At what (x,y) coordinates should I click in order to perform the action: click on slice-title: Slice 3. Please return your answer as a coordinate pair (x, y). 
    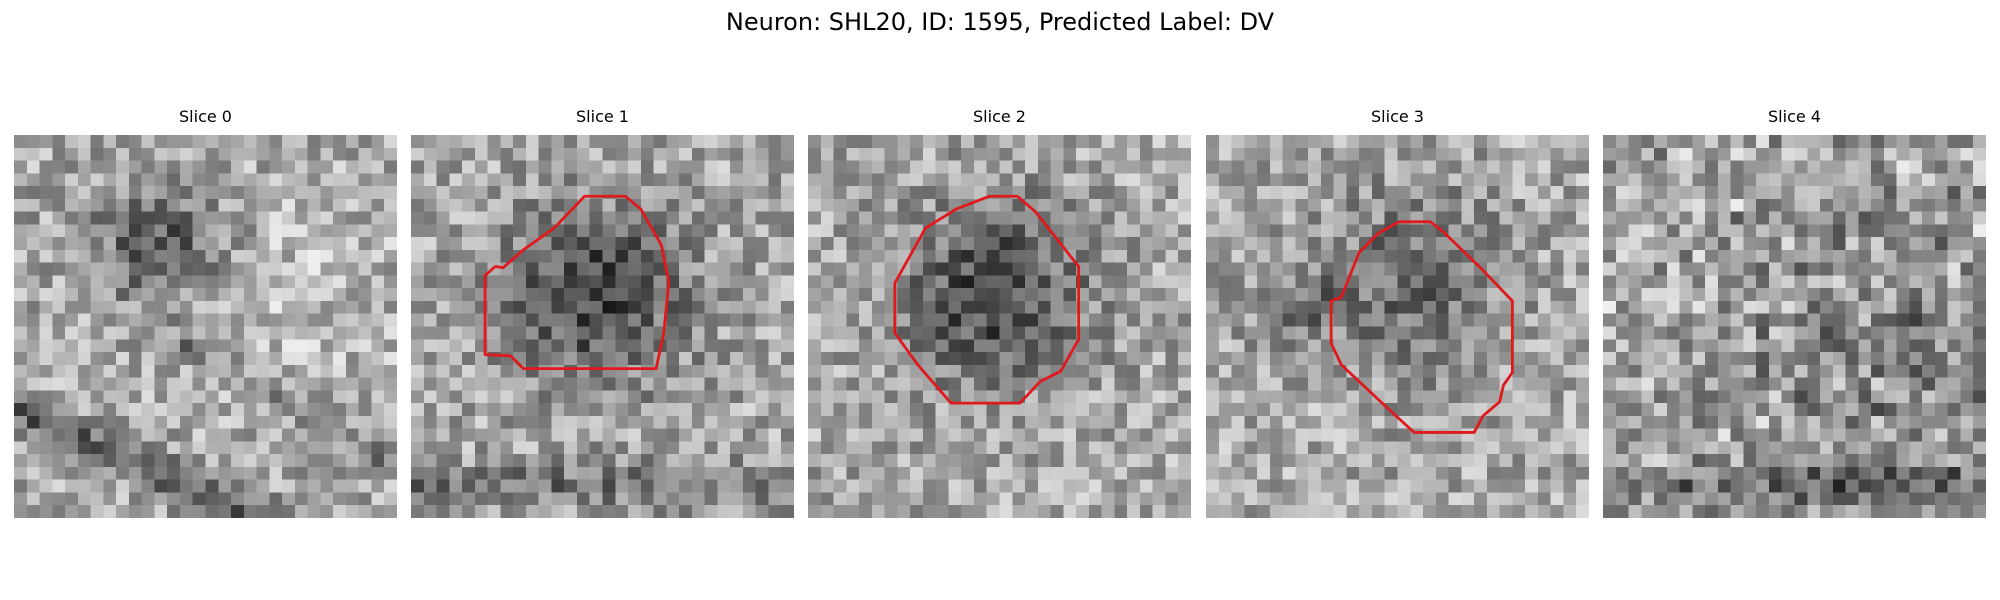
    Looking at the image, I should click on (1397, 116).